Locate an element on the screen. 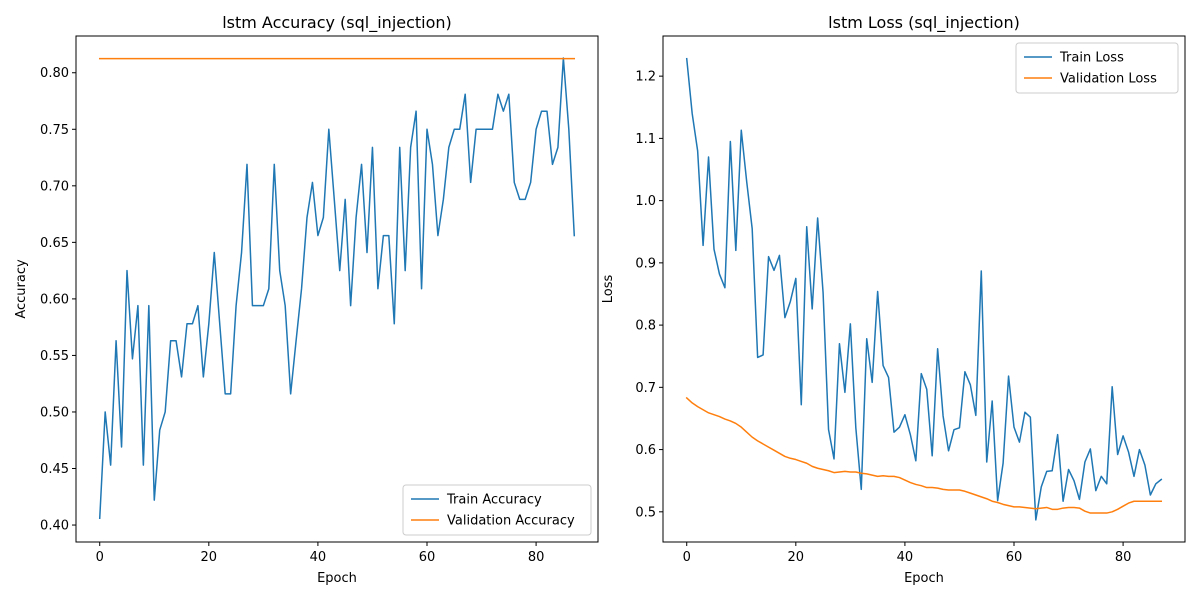 This screenshot has width=1200, height=600. legend: Train Accuracy Validation Accuracy is located at coordinates (497, 510).